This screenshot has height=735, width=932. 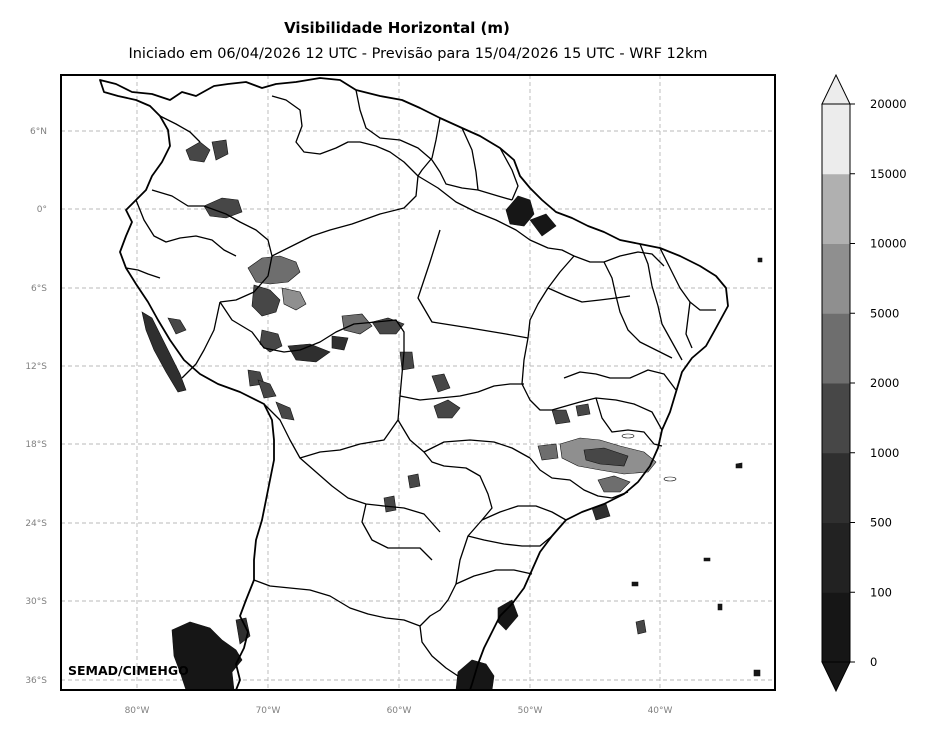 What do you see at coordinates (212, 246) in the screenshot?
I see `brazil-border-north` at bounding box center [212, 246].